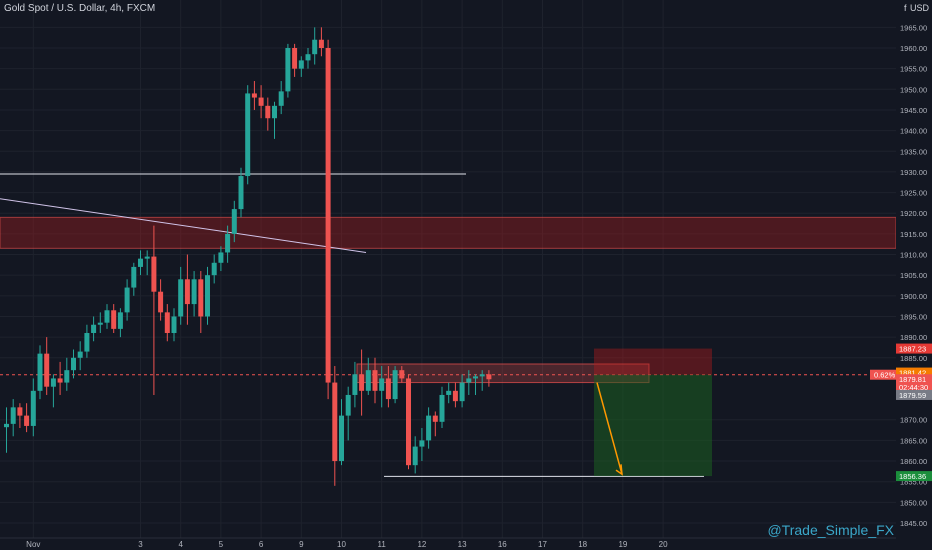 The image size is (932, 550). Describe the element at coordinates (503, 373) in the screenshot. I see `entry-zone` at that location.